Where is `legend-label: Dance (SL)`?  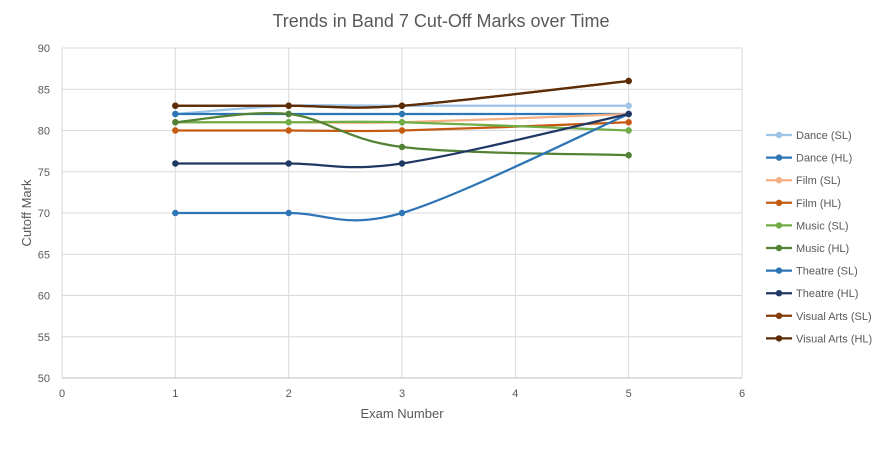
legend-label: Dance (SL) is located at coordinates (824, 136).